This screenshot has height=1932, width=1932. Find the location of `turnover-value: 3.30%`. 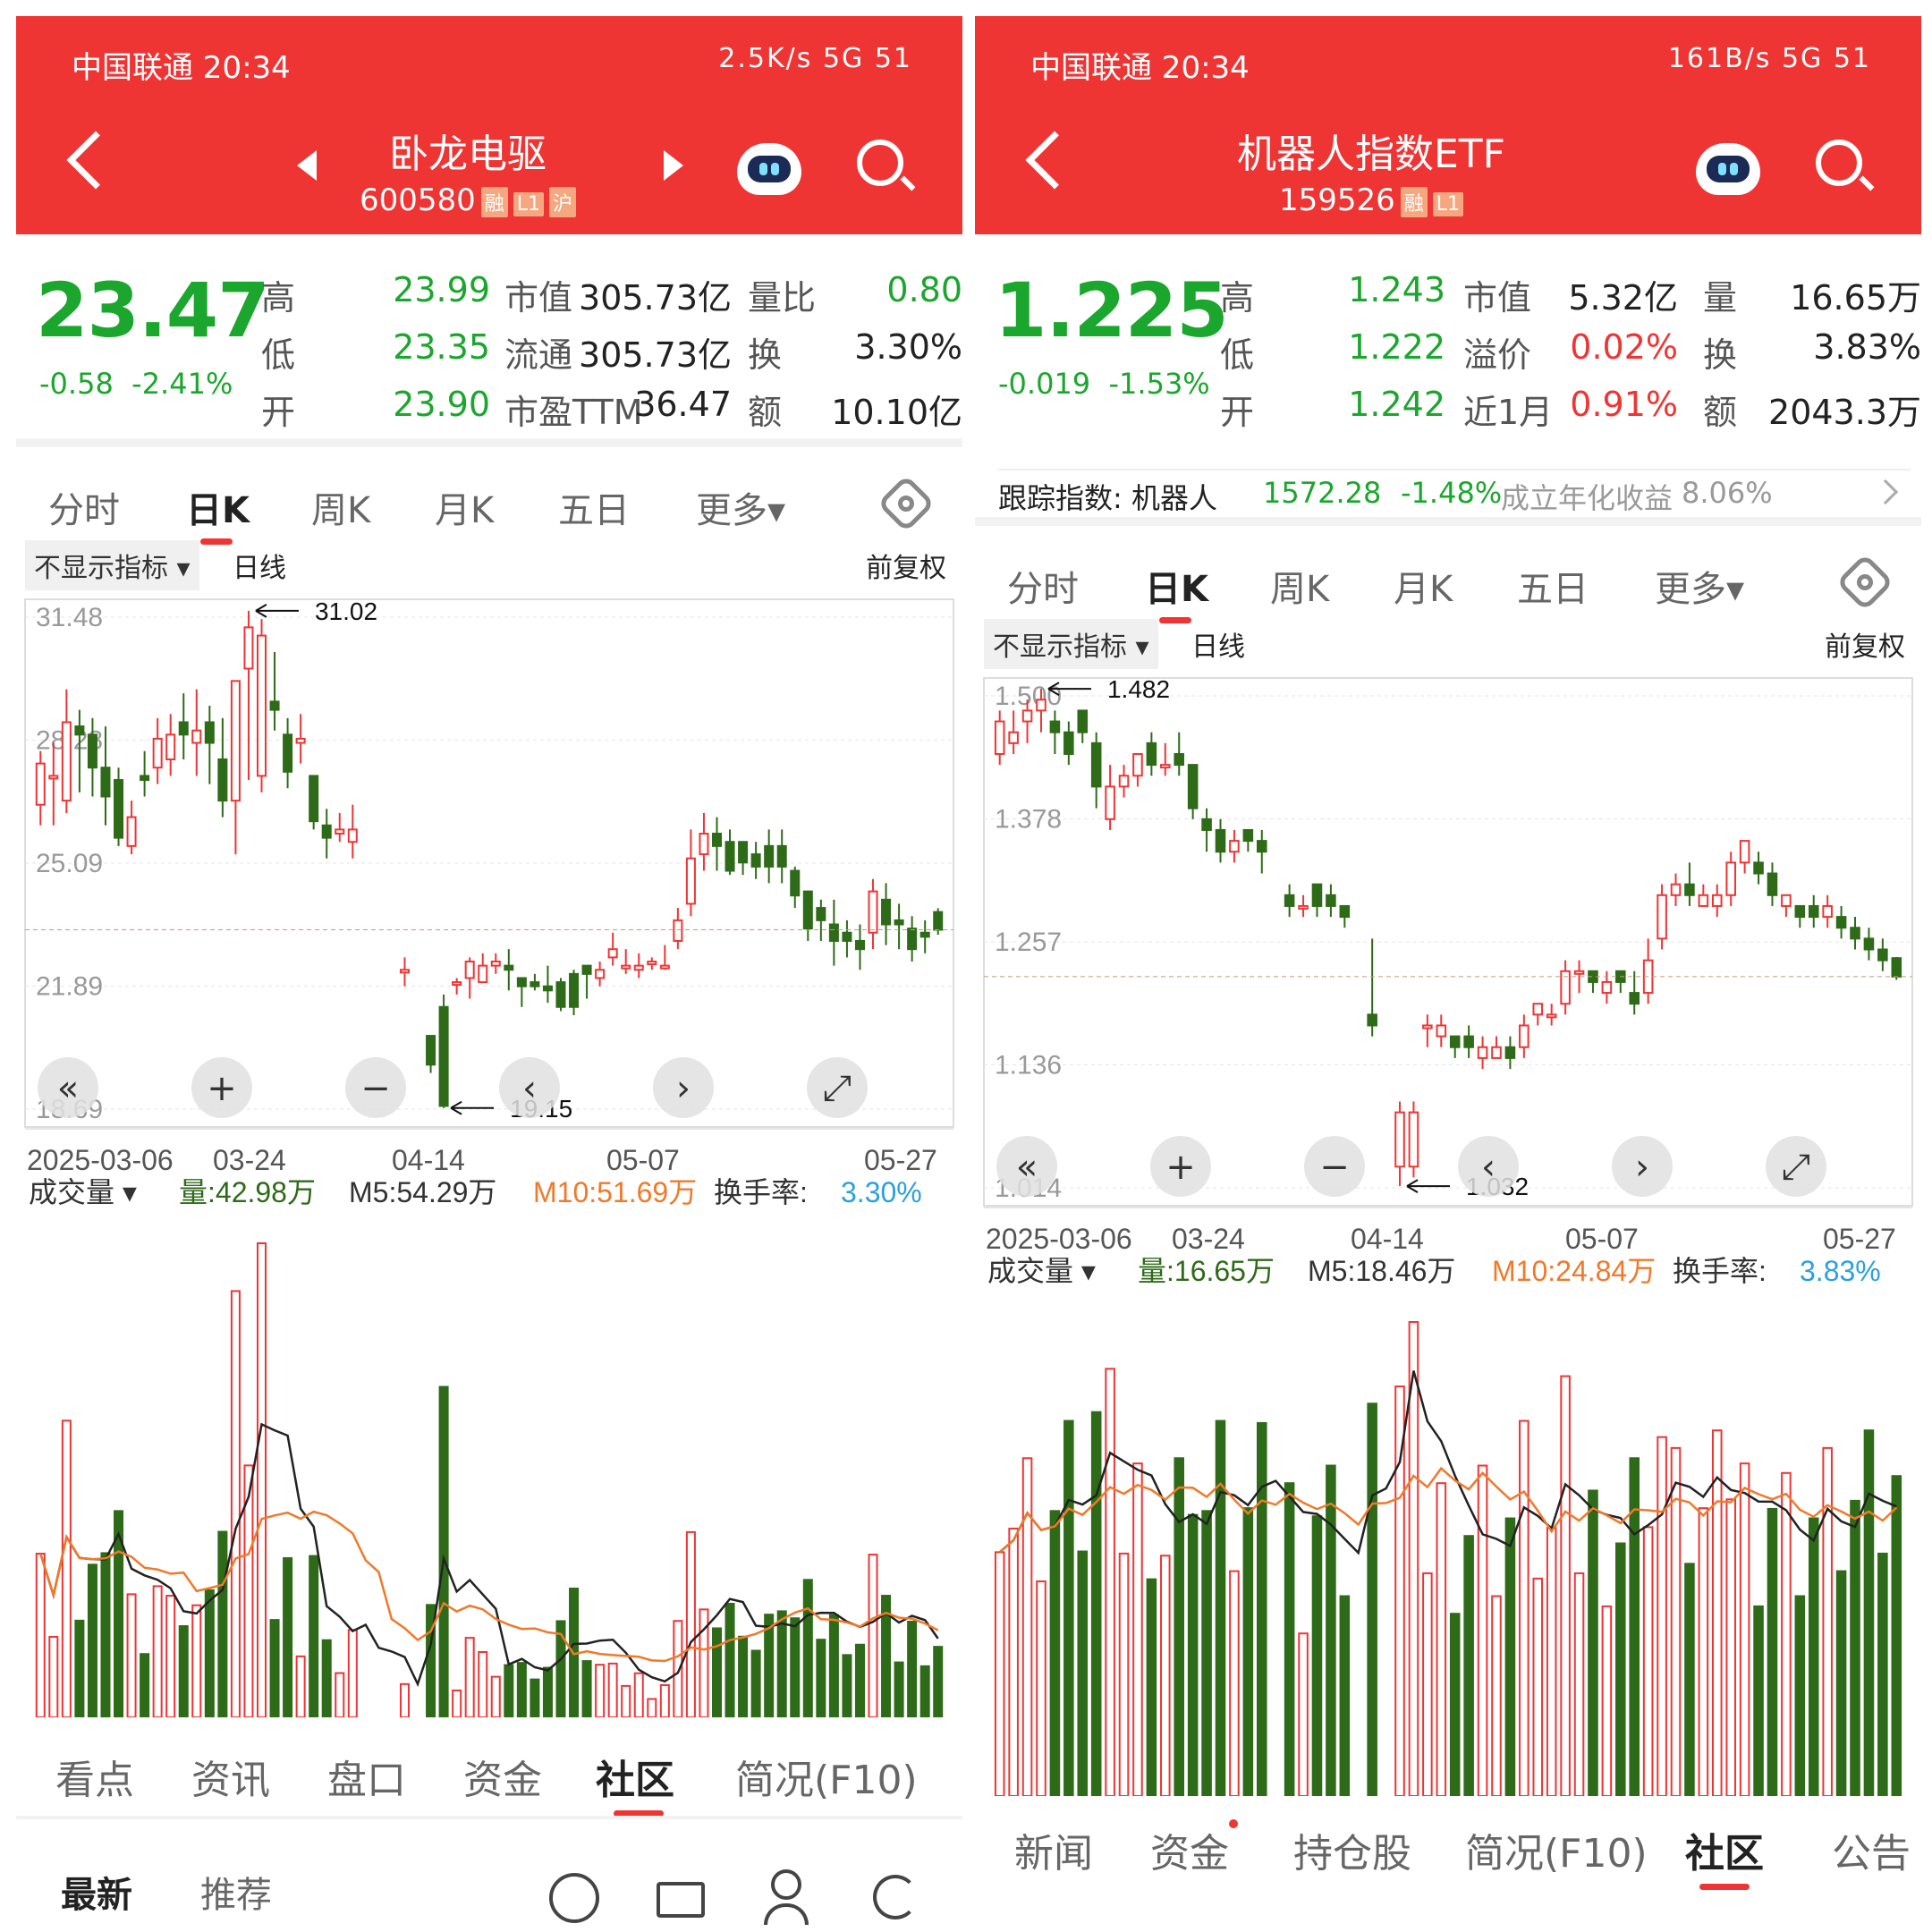

turnover-value: 3.30% is located at coordinates (881, 1192).